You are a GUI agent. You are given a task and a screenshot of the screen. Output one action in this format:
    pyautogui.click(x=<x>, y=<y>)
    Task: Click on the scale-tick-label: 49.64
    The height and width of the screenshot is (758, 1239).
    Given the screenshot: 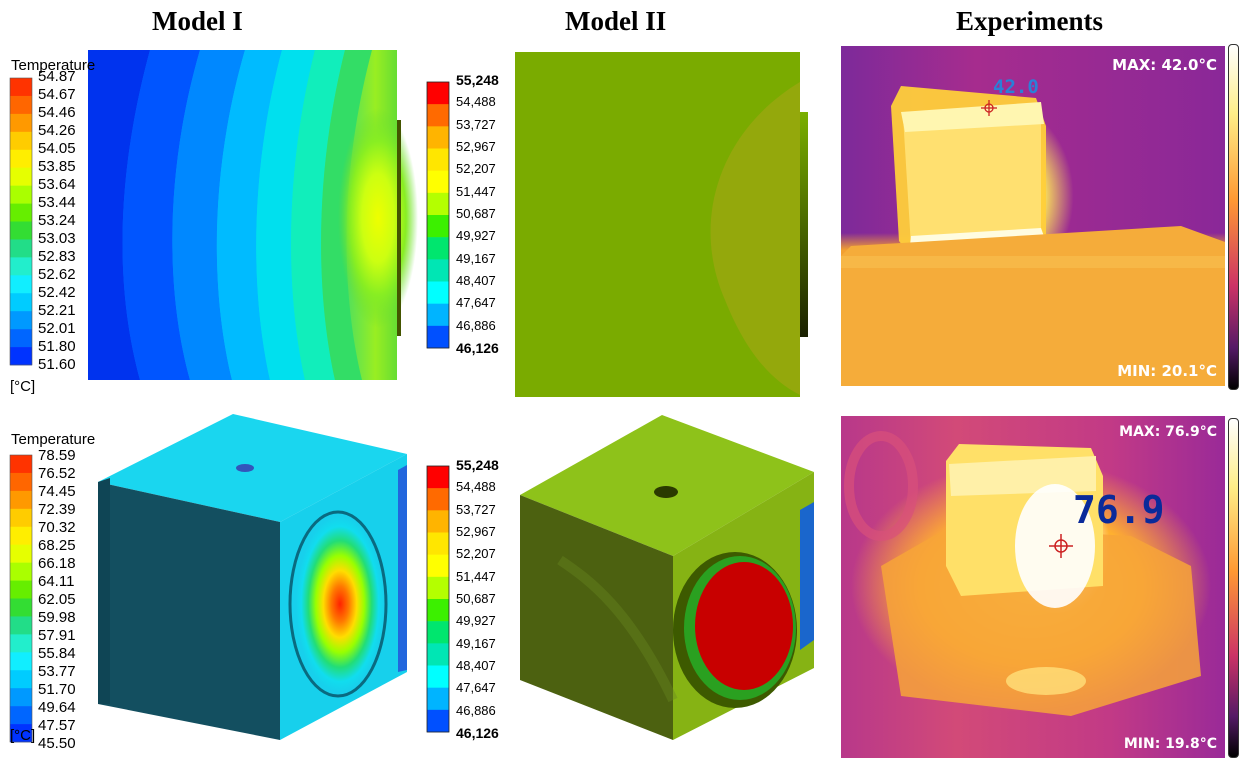 What is the action you would take?
    pyautogui.click(x=57, y=707)
    